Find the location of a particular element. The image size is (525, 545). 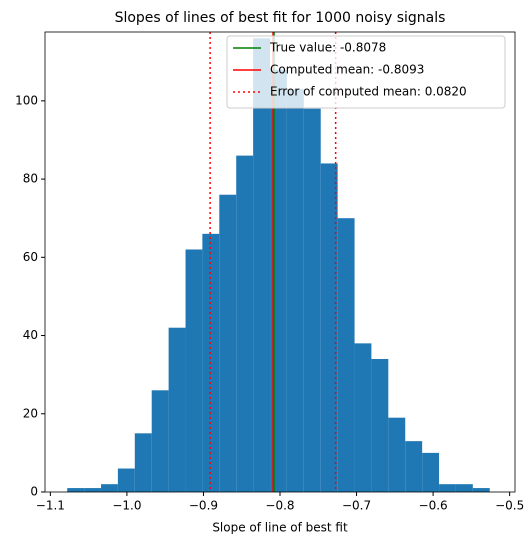

x-tick-label: −0.9 is located at coordinates (203, 506).